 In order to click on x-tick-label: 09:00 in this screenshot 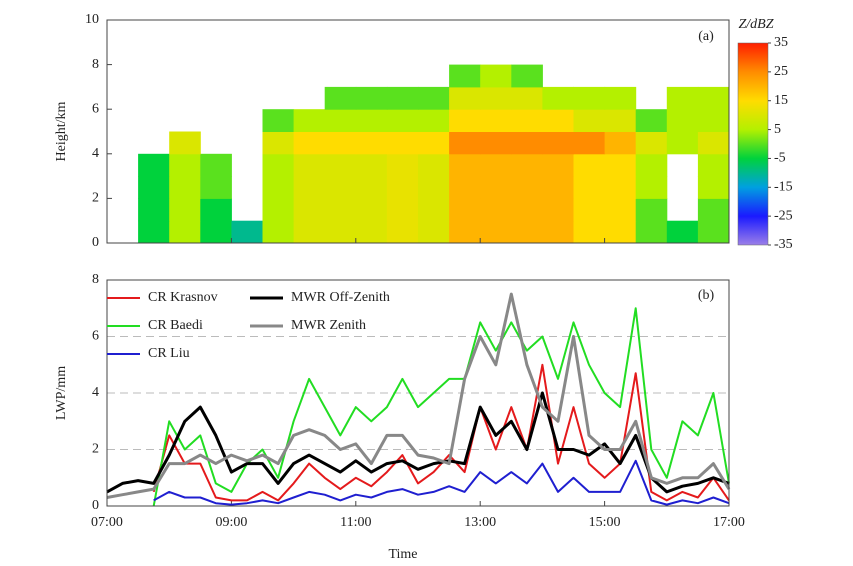, I will do `click(231, 522)`.